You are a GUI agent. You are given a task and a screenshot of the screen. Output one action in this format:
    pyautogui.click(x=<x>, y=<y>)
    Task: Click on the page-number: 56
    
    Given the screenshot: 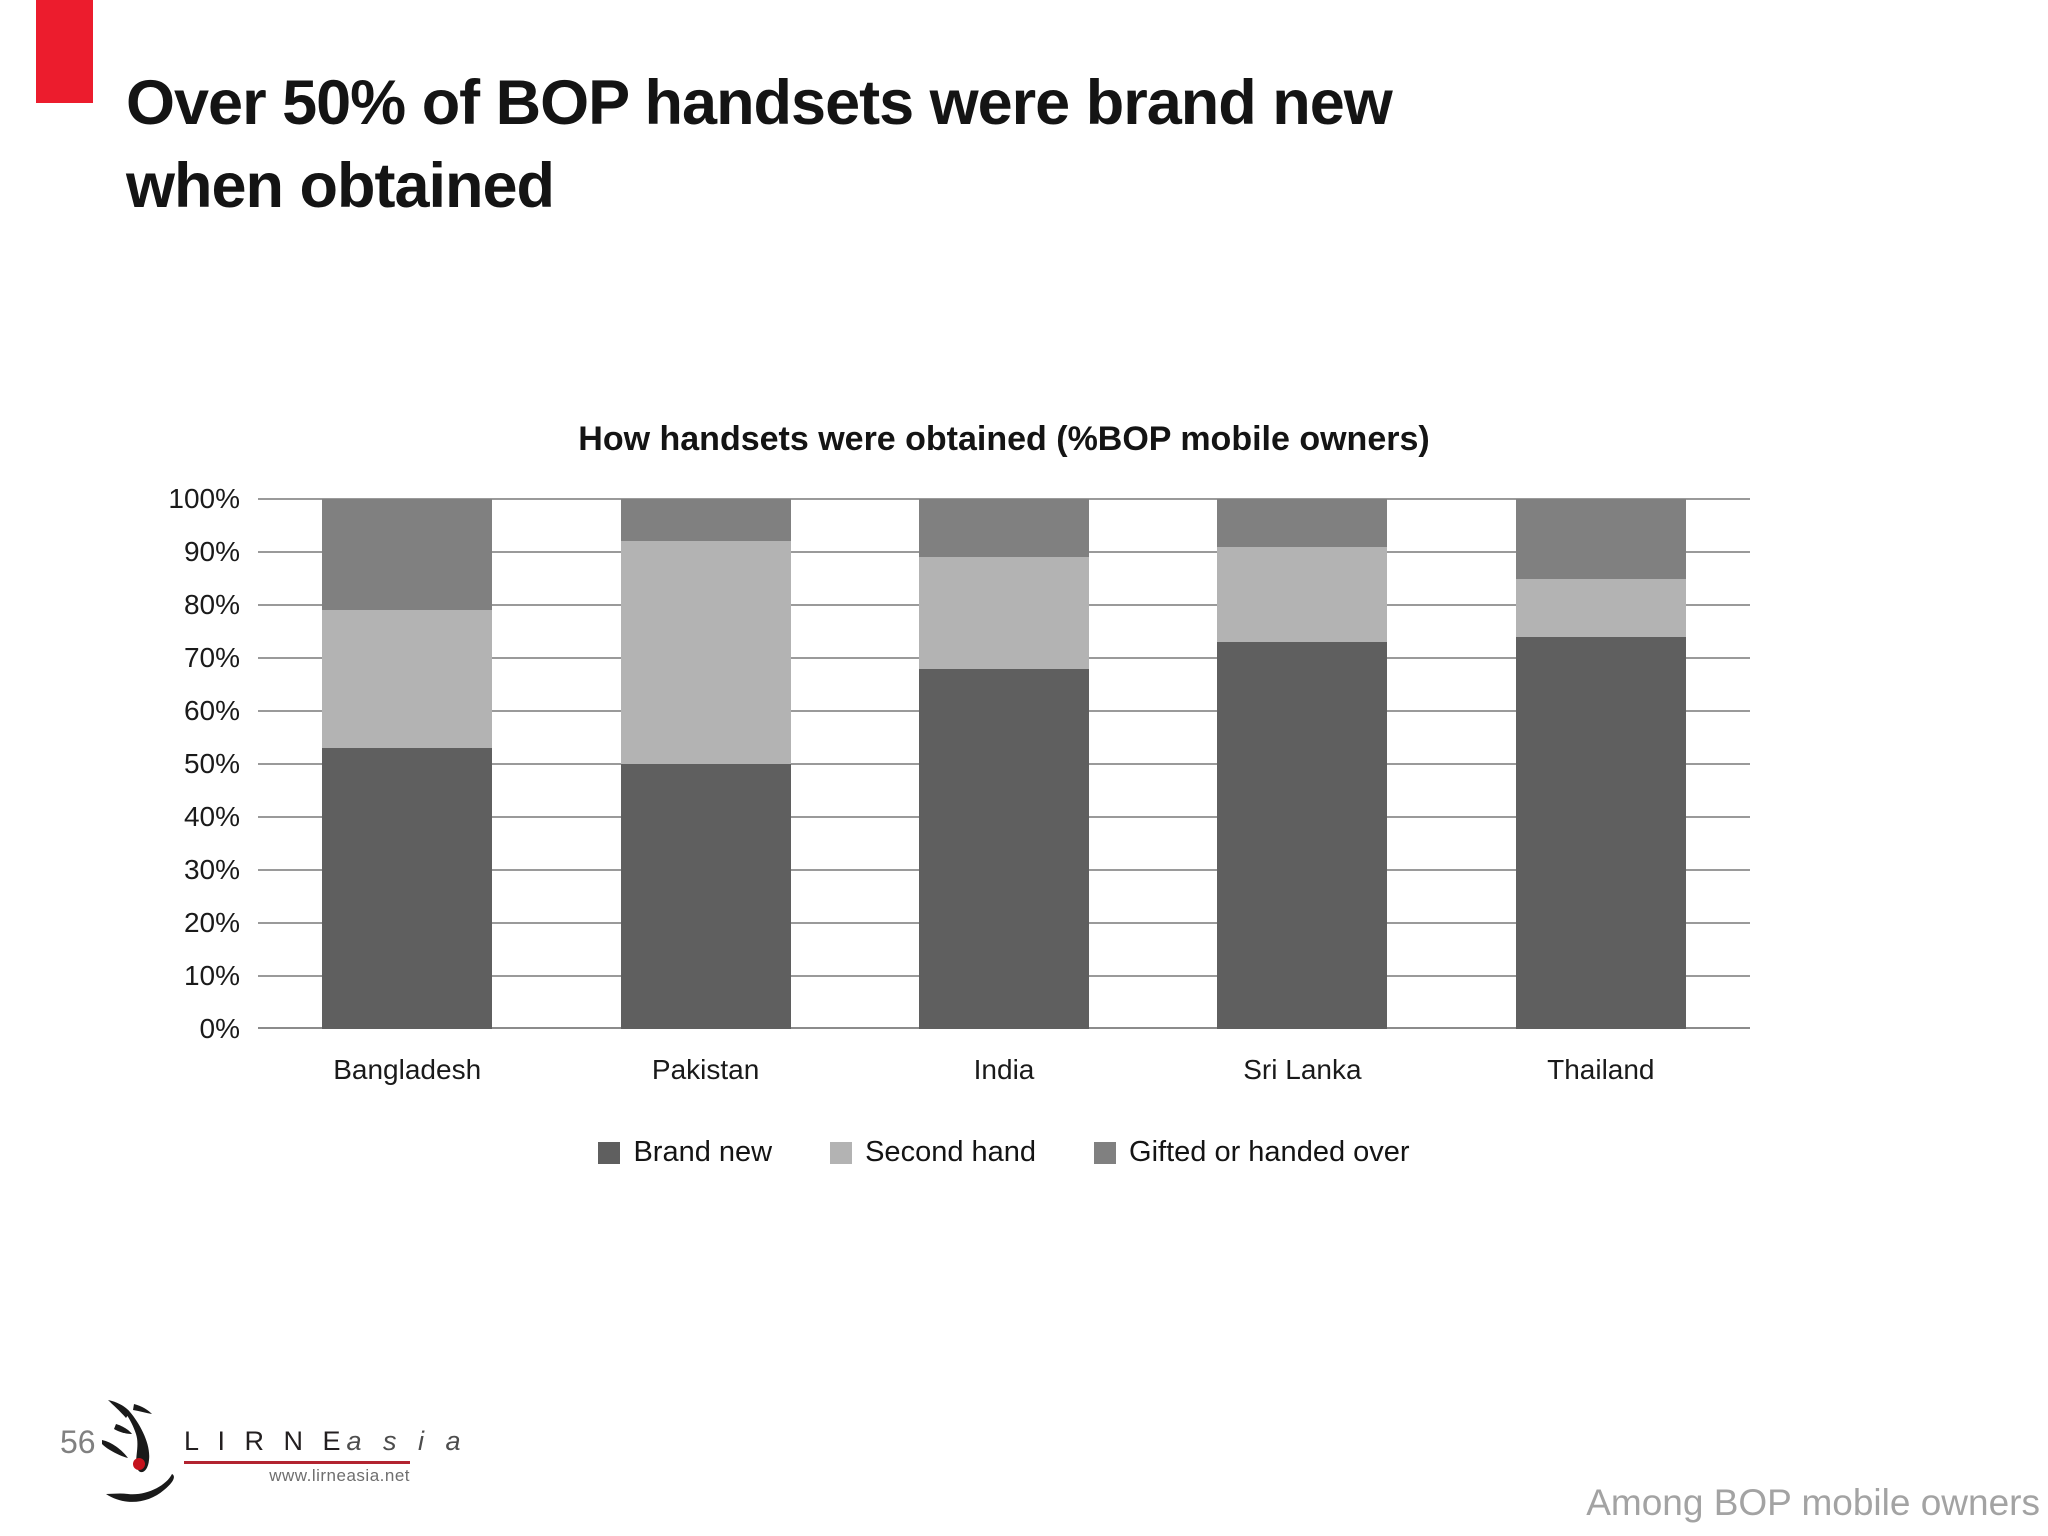 What is the action you would take?
    pyautogui.click(x=78, y=1442)
    